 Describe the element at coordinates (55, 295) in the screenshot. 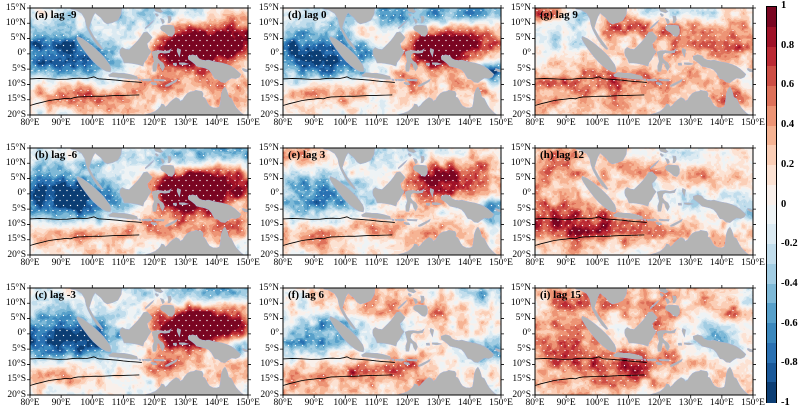

I see `panel-label-c: (c) lag -3` at that location.